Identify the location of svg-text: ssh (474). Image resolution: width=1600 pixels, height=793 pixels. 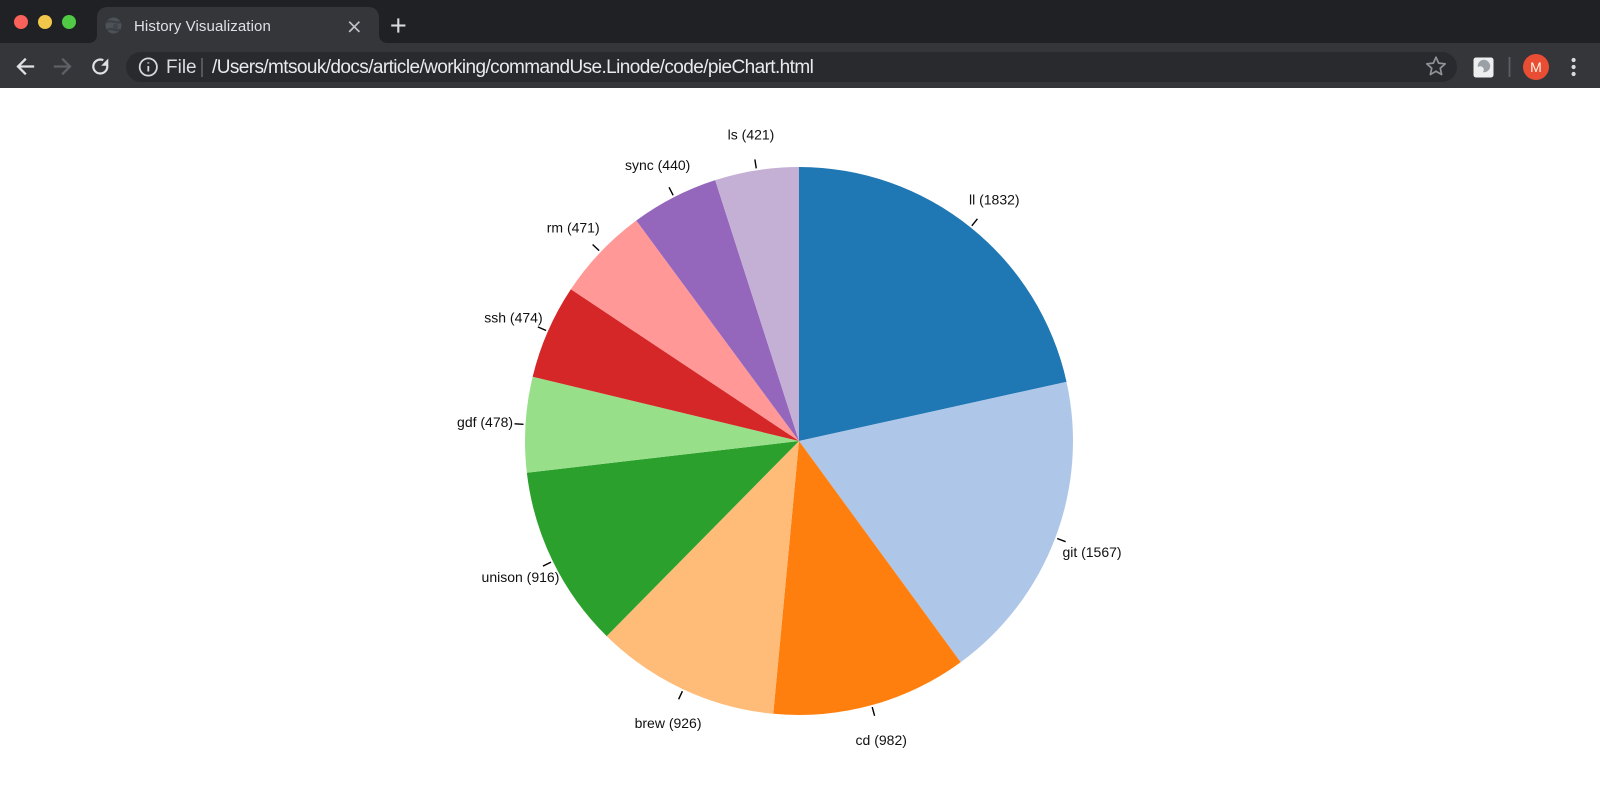
(513, 317).